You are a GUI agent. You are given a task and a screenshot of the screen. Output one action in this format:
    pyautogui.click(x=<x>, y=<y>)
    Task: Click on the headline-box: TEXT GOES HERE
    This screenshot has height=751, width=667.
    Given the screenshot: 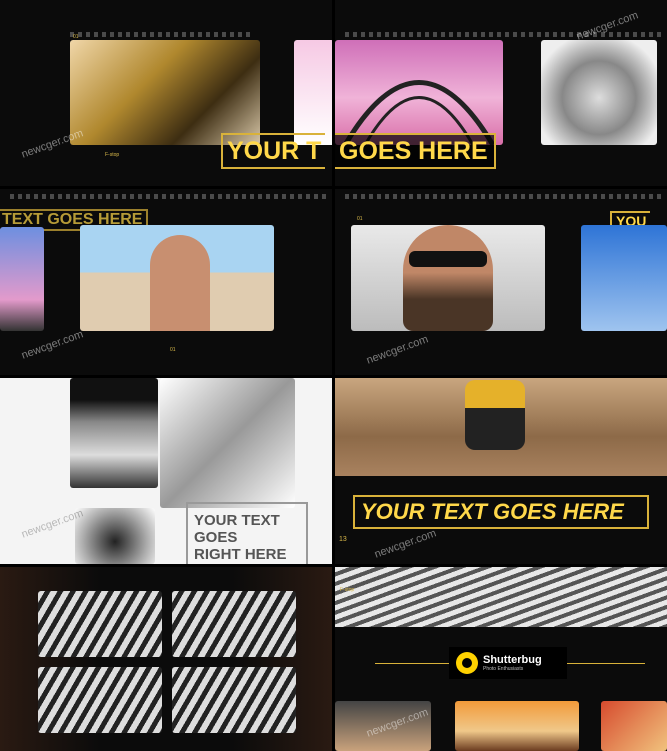 What is the action you would take?
    pyautogui.click(x=74, y=220)
    